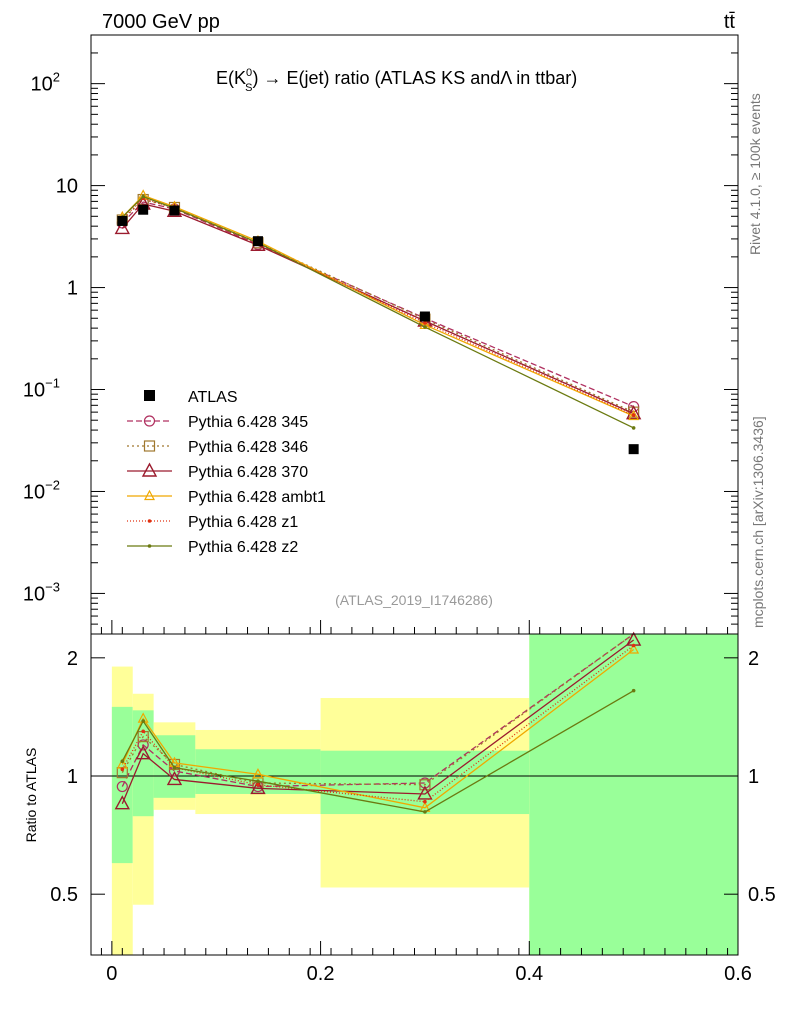 The image size is (786, 1024). Describe the element at coordinates (72, 777) in the screenshot. I see `ratio-ytick-label-1: 1` at that location.